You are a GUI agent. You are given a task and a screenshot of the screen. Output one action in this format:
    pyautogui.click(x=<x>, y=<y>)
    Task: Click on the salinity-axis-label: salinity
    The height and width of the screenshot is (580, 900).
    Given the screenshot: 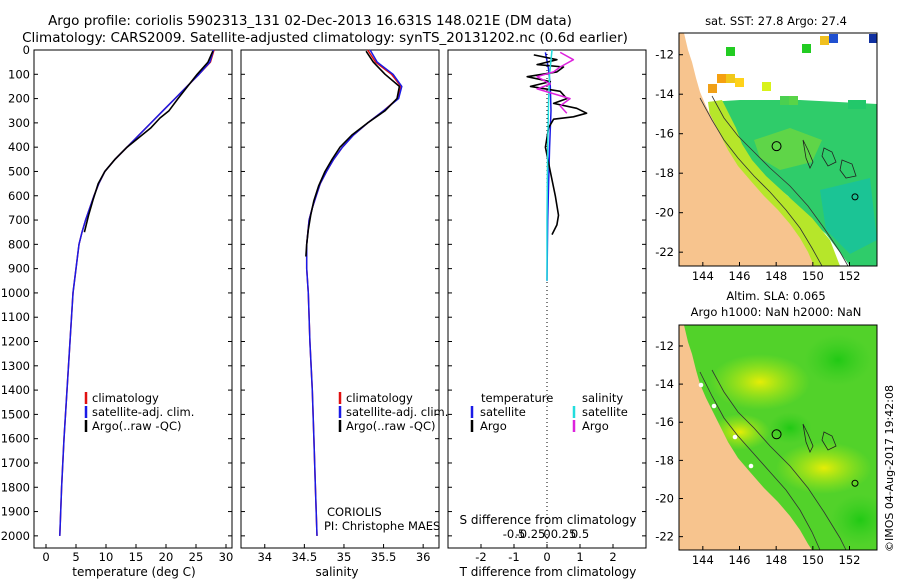 What is the action you would take?
    pyautogui.click(x=336, y=572)
    